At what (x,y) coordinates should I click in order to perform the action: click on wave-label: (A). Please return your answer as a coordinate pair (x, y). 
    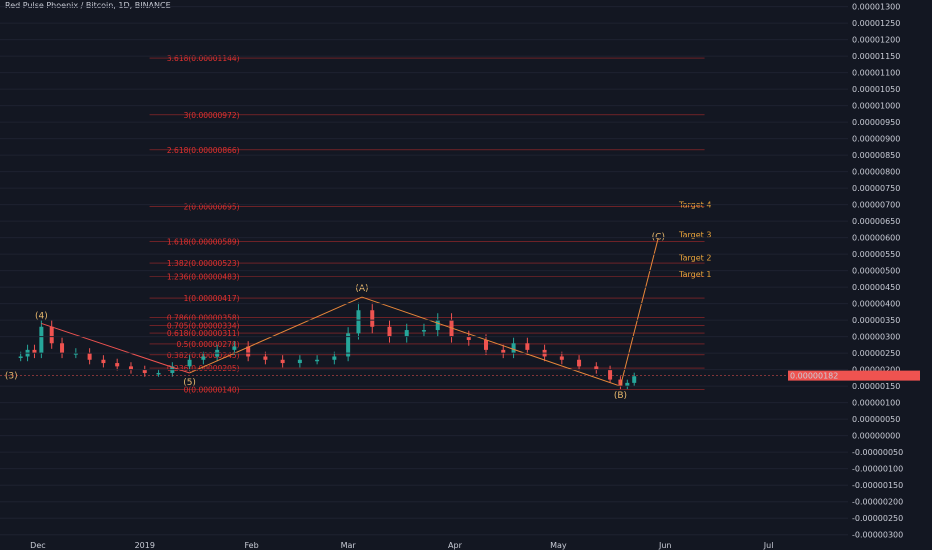
    Looking at the image, I should click on (361, 289).